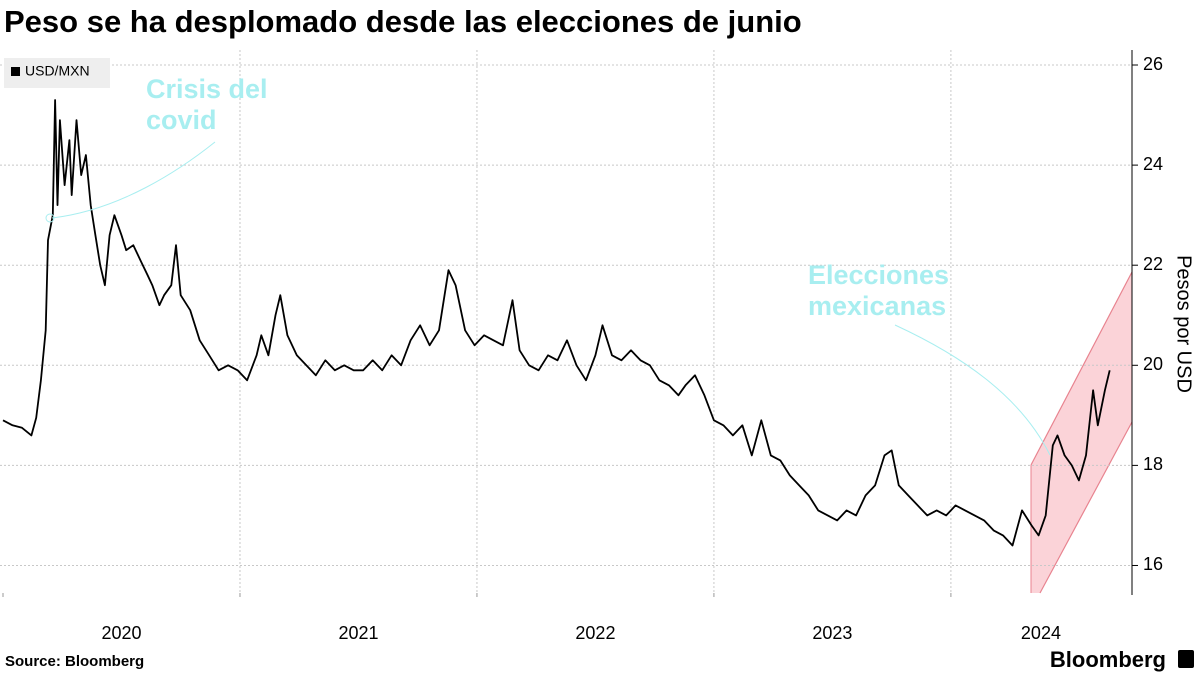  I want to click on annotation: Elecciones mexicanas, so click(879, 290).